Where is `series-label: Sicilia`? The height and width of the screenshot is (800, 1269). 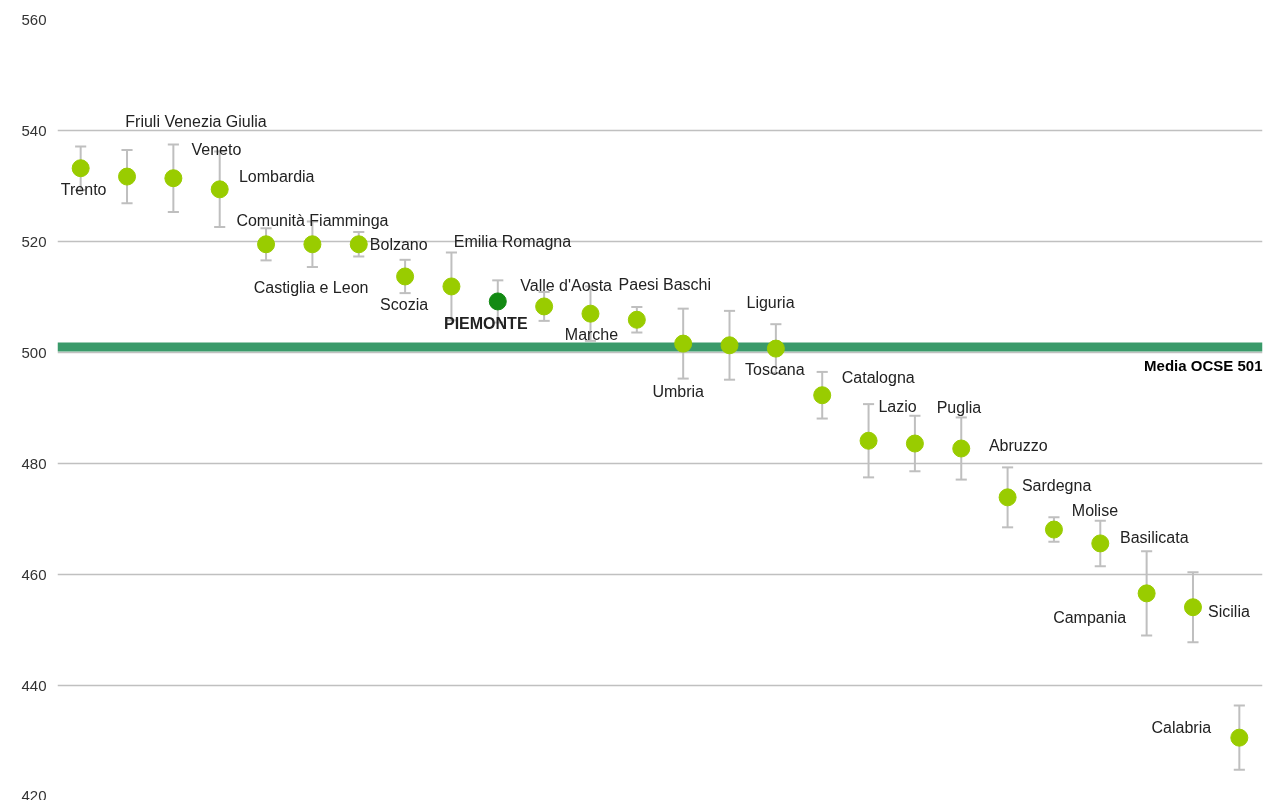 series-label: Sicilia is located at coordinates (1229, 611).